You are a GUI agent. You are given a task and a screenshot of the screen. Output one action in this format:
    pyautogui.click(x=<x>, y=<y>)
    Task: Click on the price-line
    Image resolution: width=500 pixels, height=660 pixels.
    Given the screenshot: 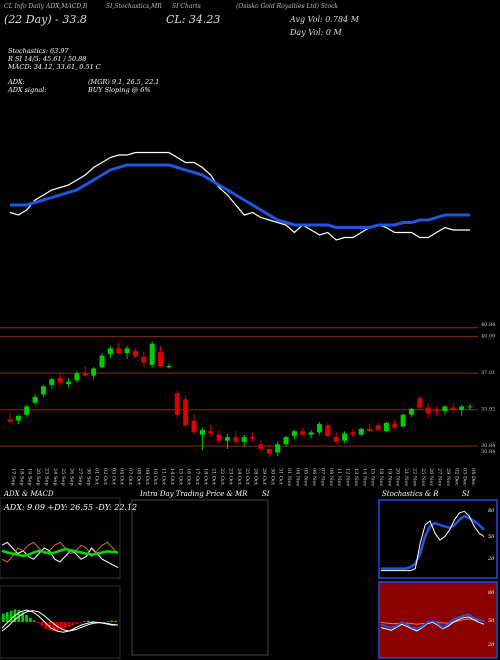 What is the action you would take?
    pyautogui.click(x=239, y=196)
    